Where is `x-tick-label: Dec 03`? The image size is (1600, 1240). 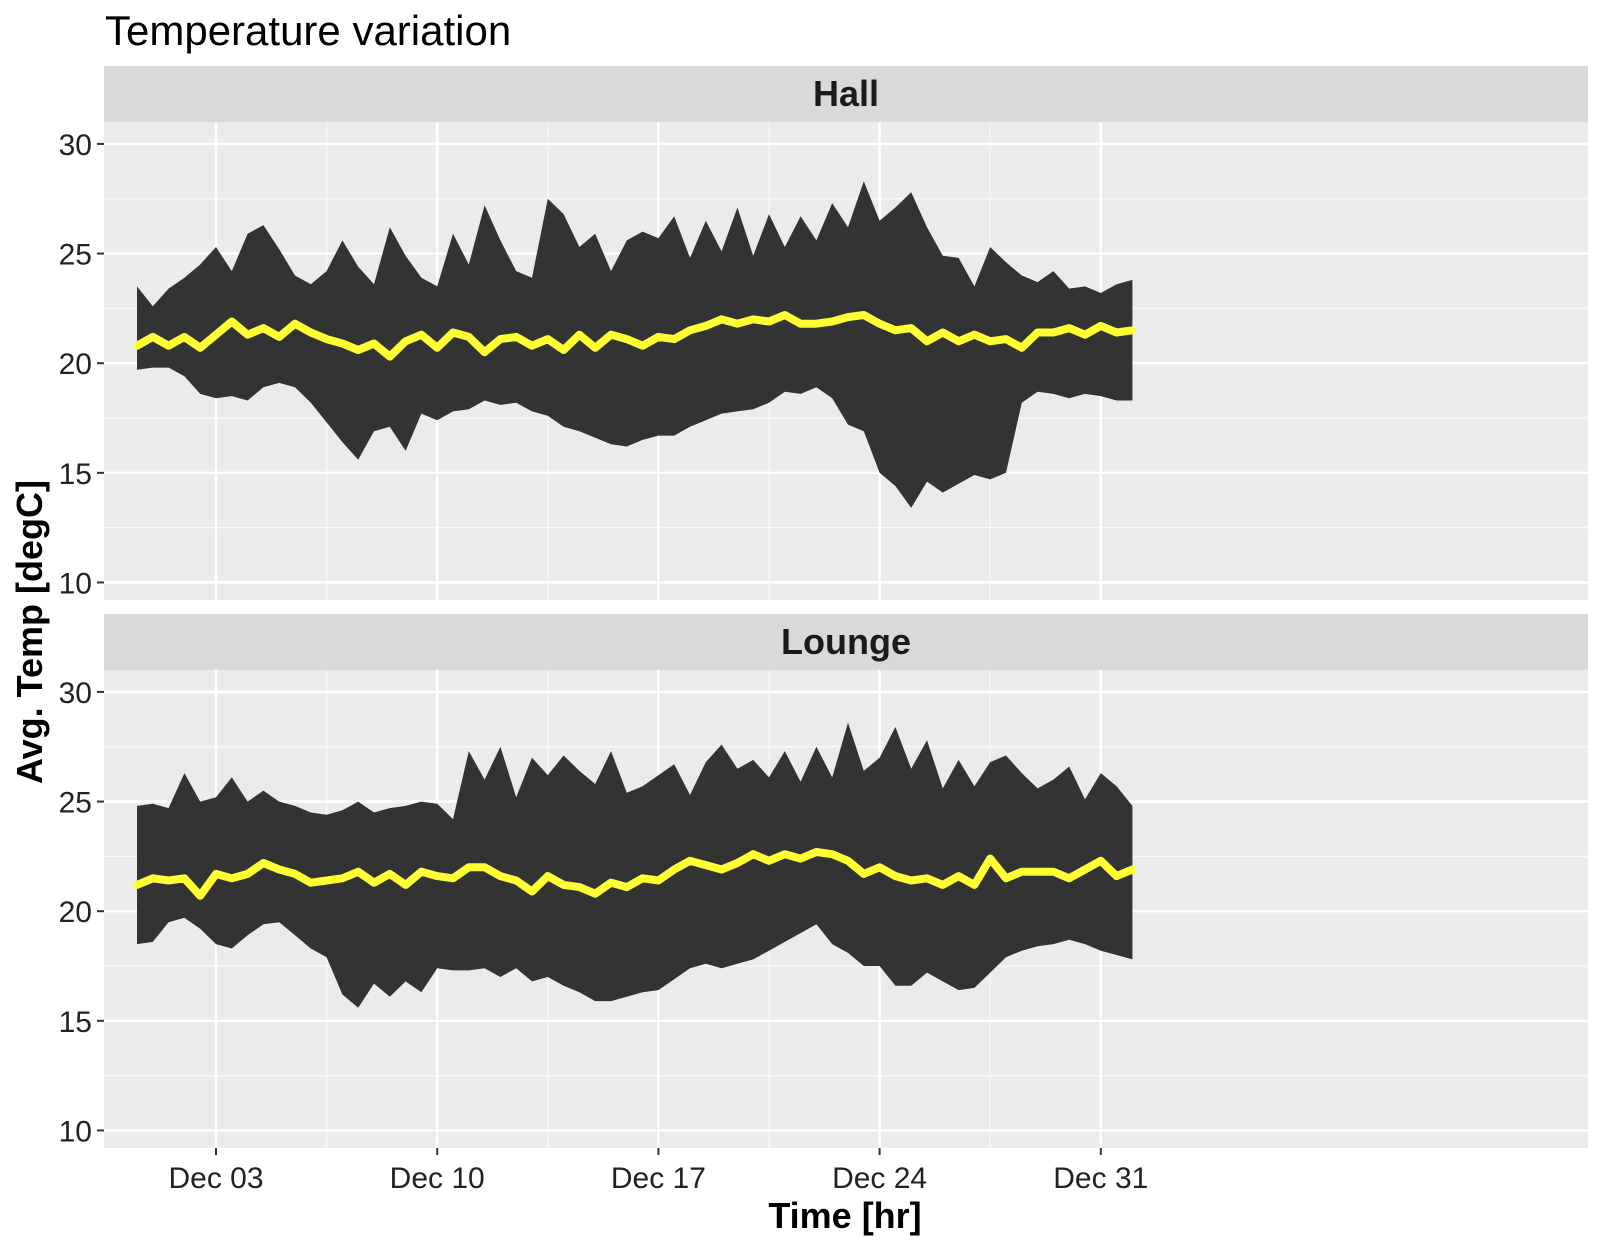
x-tick-label: Dec 03 is located at coordinates (215, 1178).